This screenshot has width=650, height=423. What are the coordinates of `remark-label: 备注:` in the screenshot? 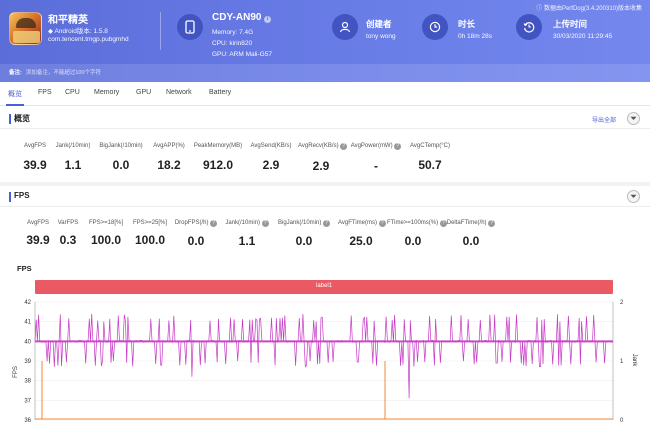 It's located at (15, 73).